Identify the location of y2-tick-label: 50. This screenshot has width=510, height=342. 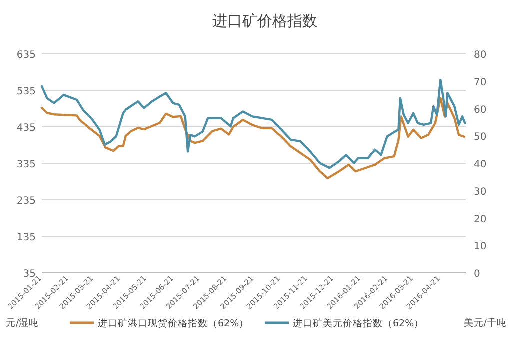
(480, 138).